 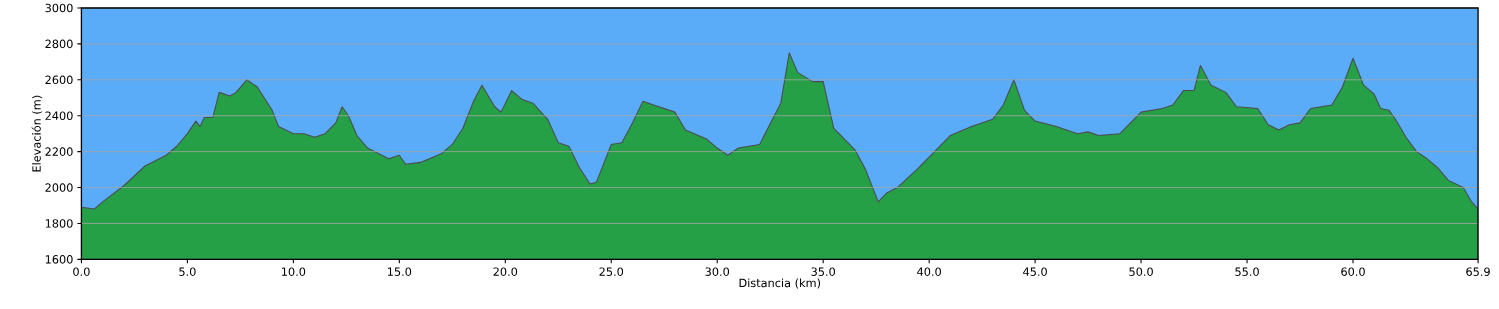 What do you see at coordinates (59, 259) in the screenshot?
I see `y-tick-label: 1600` at bounding box center [59, 259].